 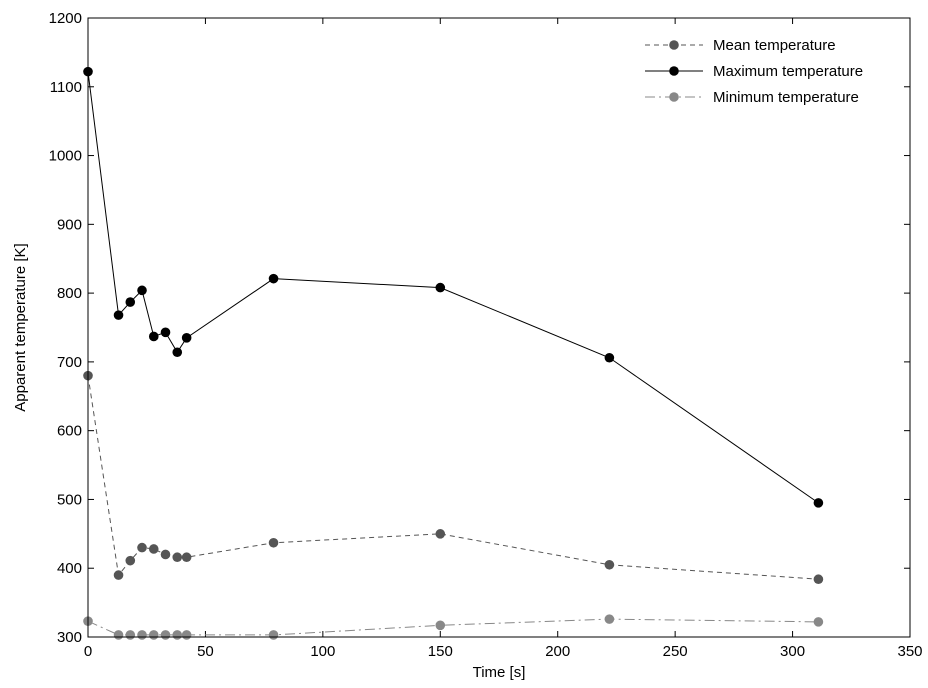 I want to click on x-tick-label: 350, so click(x=909, y=651).